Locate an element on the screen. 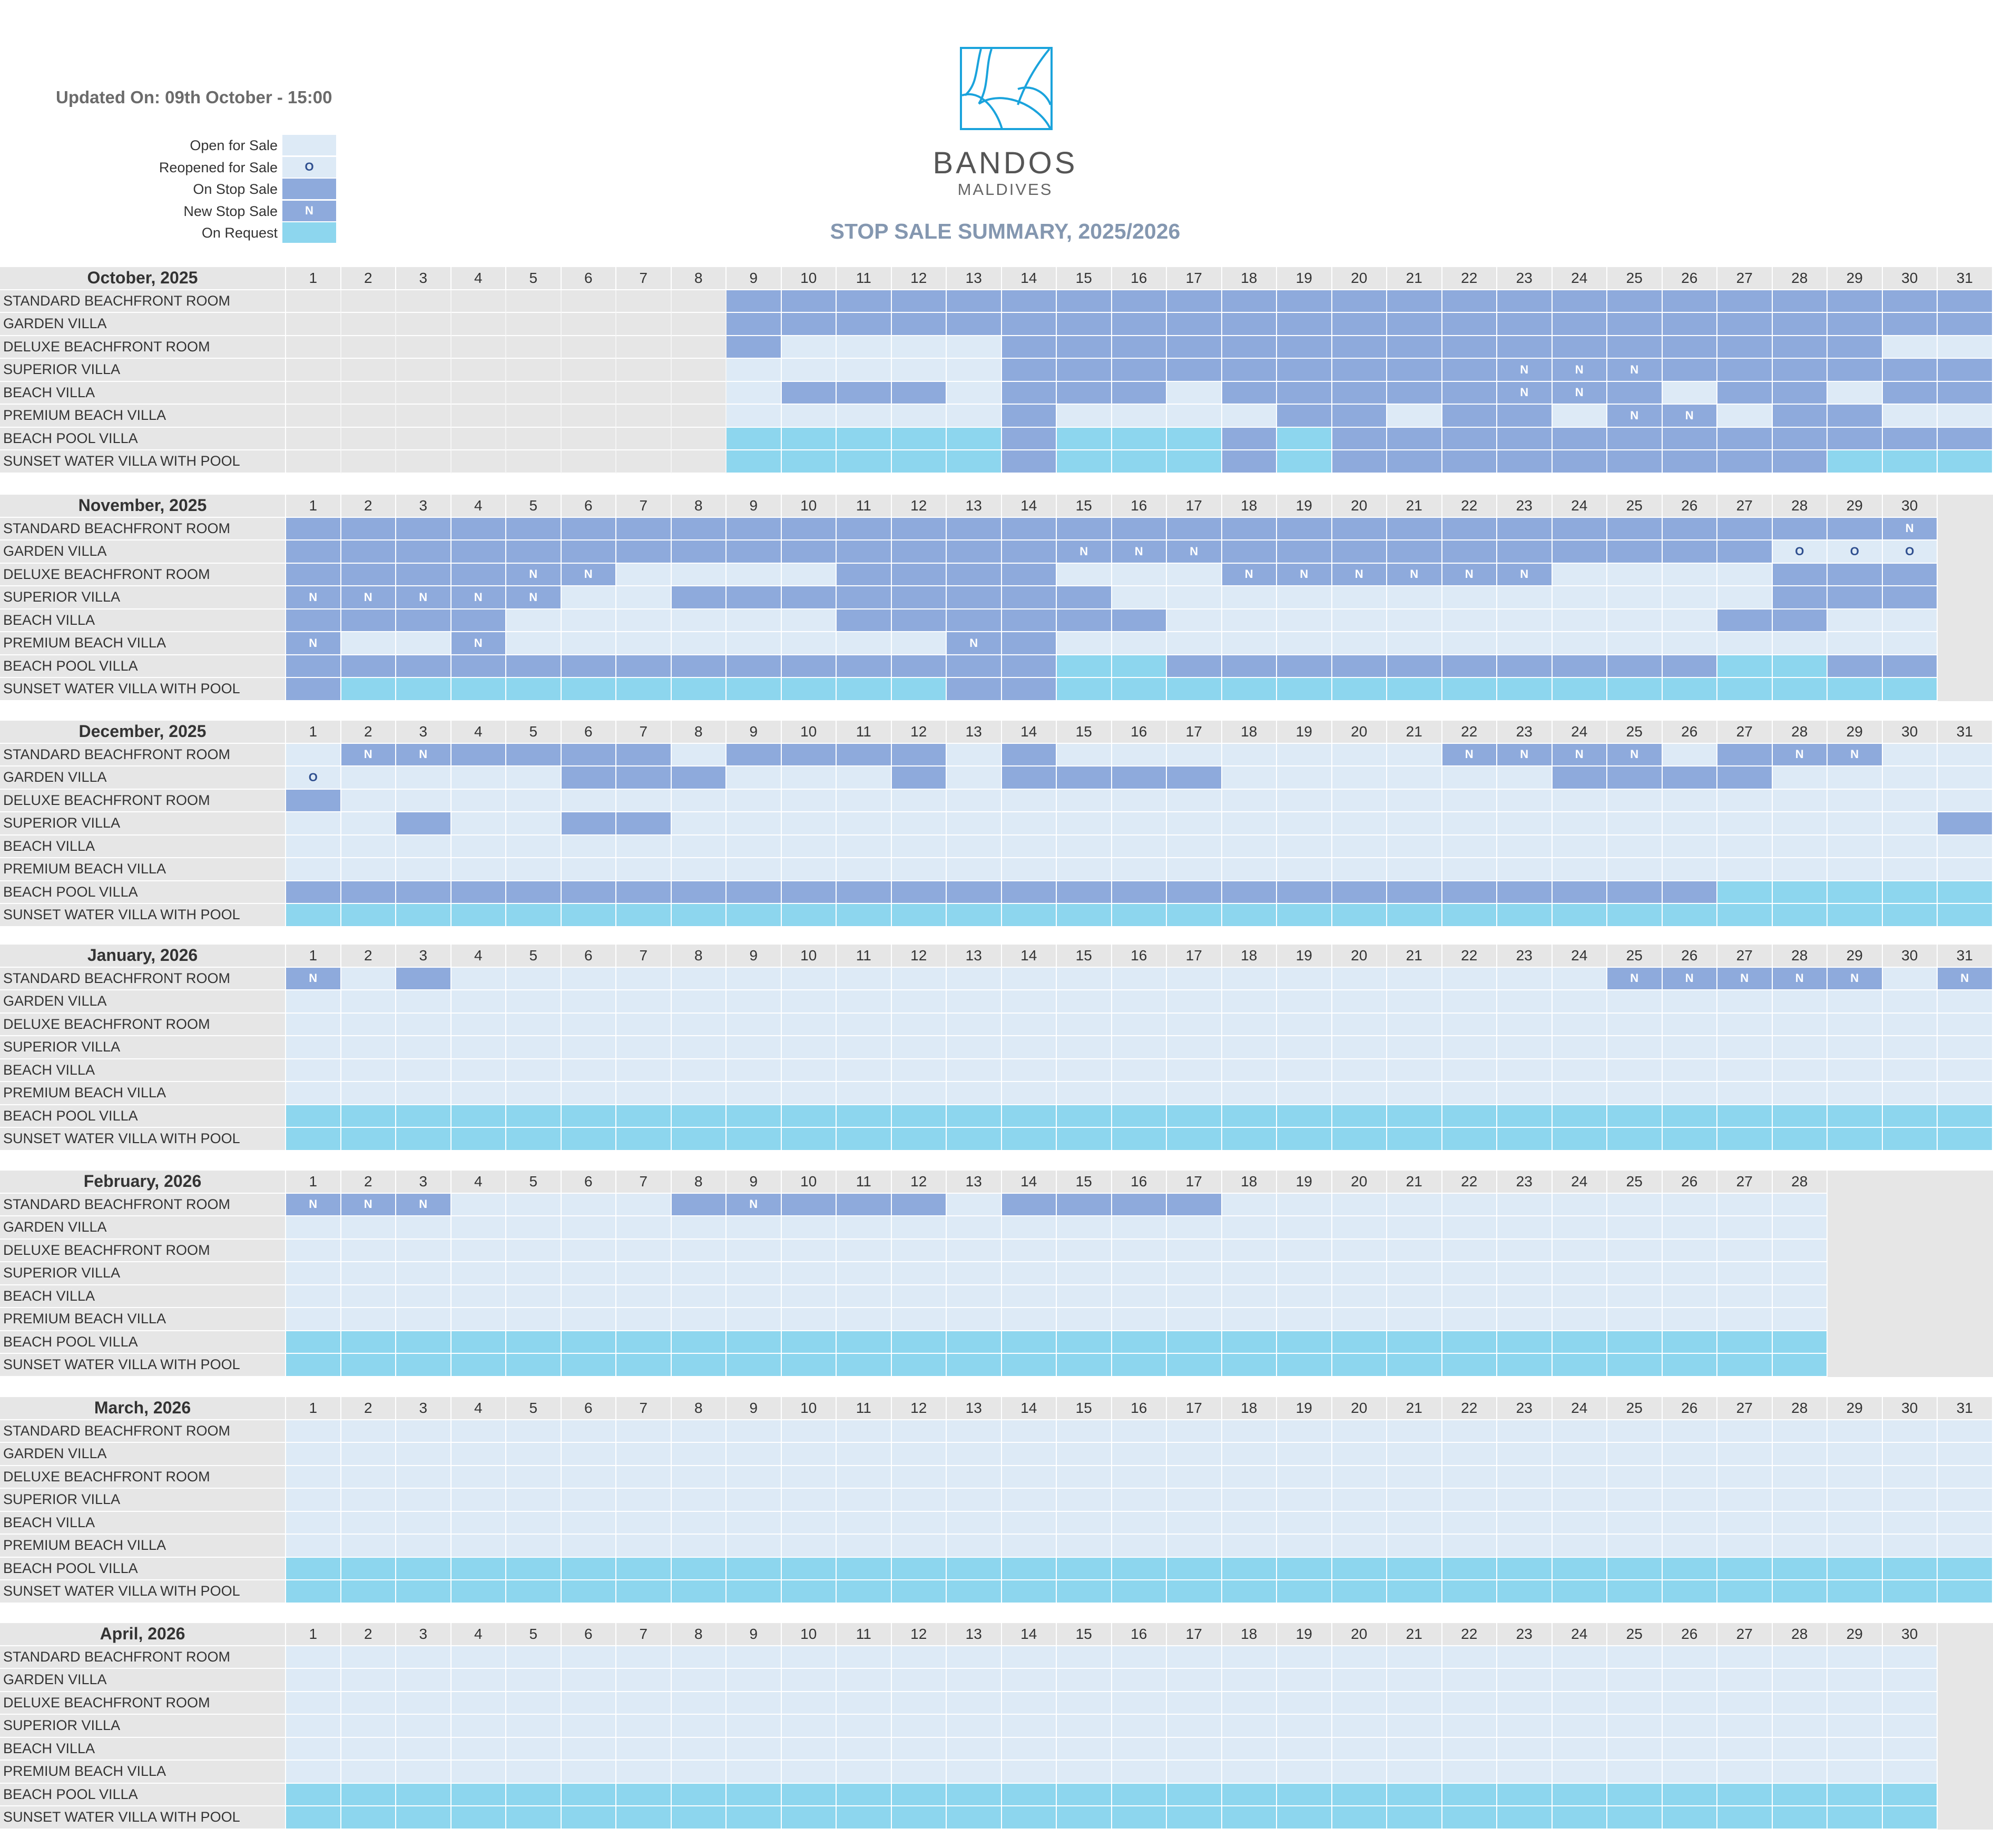 The height and width of the screenshot is (1848, 1993). day-header: 19 is located at coordinates (1304, 507).